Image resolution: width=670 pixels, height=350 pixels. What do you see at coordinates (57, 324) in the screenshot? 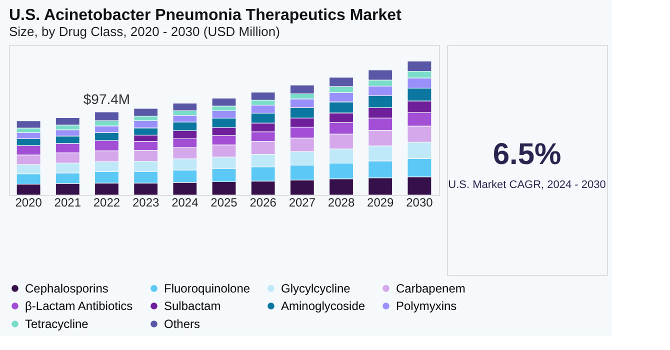
I see `legend-label: Tetracycline` at bounding box center [57, 324].